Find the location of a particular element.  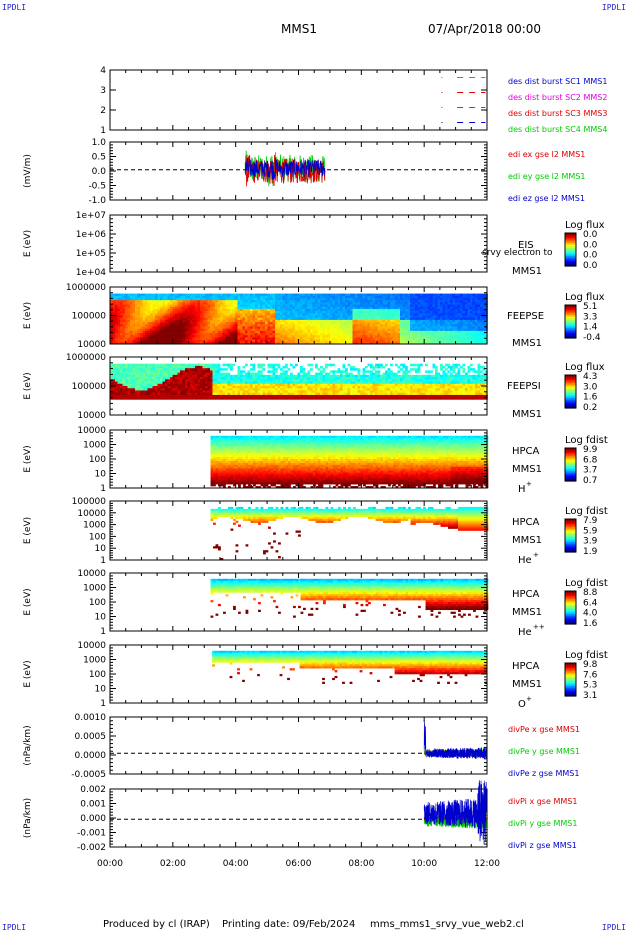

y-tick-label: 1e+04 is located at coordinates (91, 273).